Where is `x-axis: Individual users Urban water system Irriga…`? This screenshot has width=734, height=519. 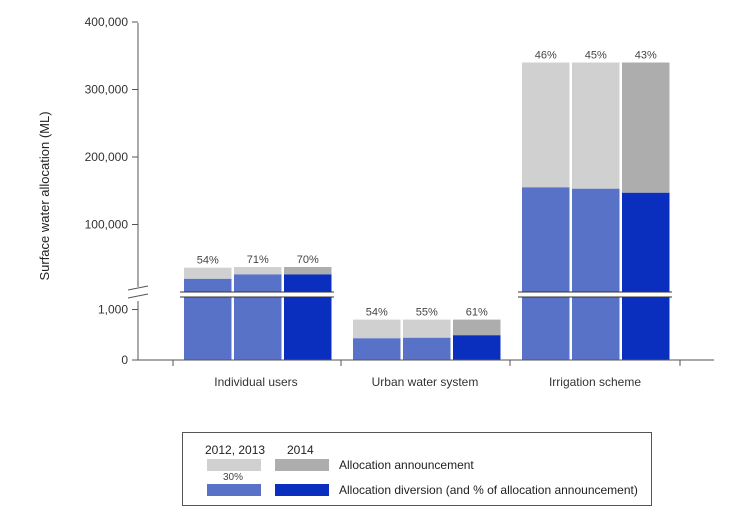 x-axis: Individual users Urban water system Irriga… is located at coordinates (426, 374).